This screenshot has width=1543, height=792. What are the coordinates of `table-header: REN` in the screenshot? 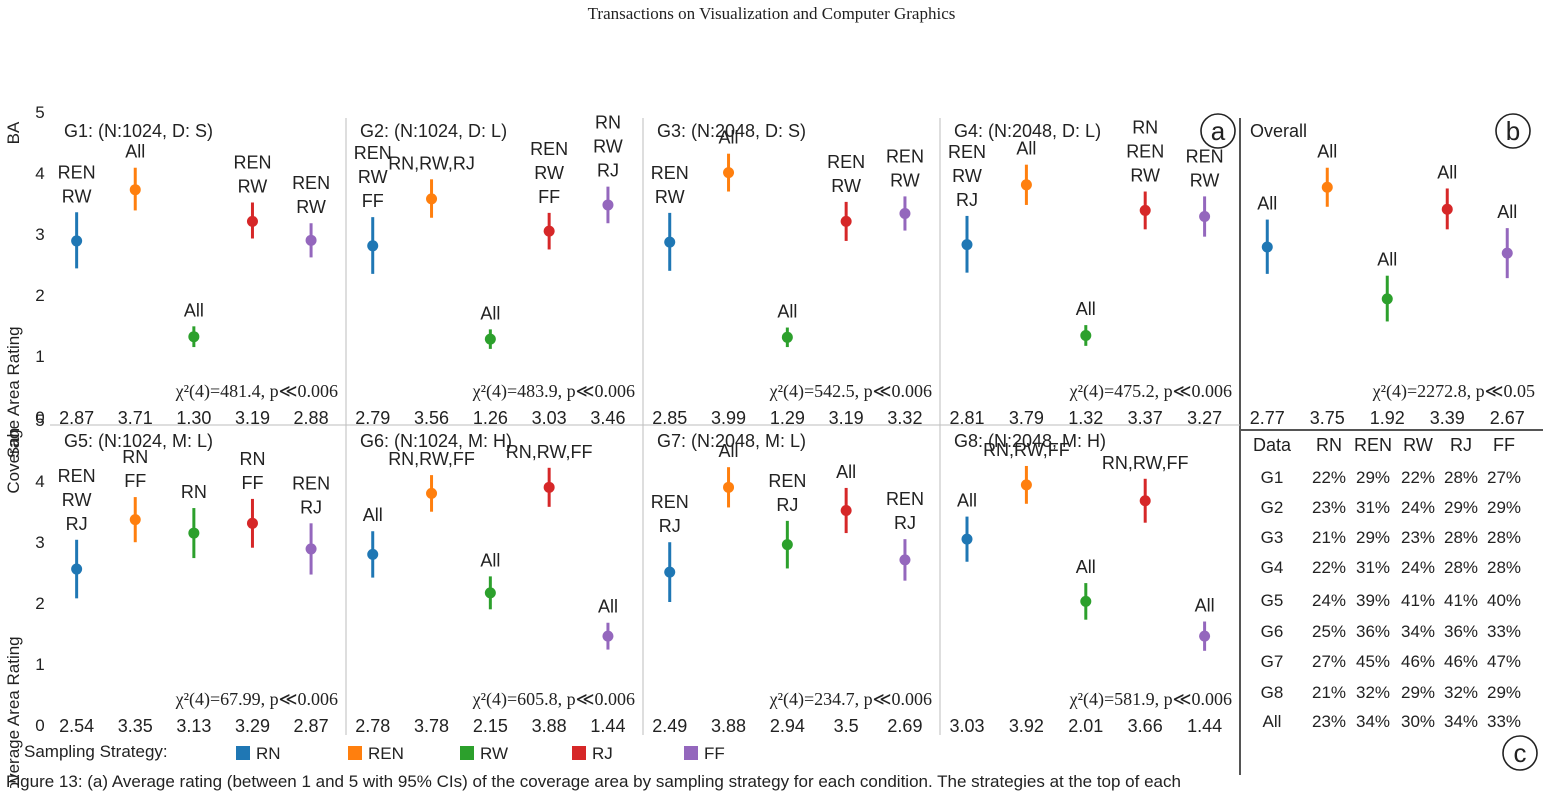 It's located at (1373, 445).